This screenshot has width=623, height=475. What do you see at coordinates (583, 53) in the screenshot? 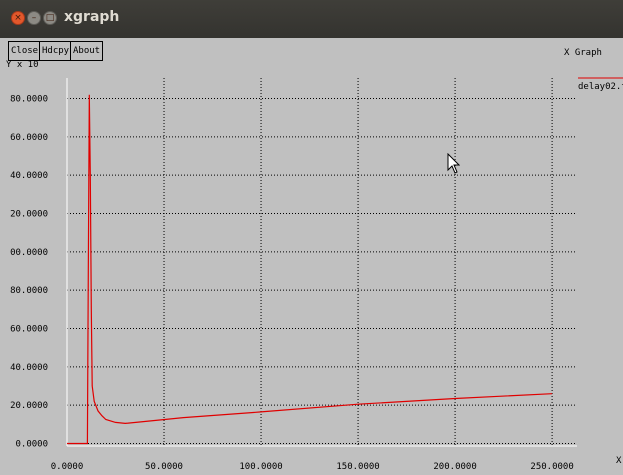
I see `graph-title: X Graph` at bounding box center [583, 53].